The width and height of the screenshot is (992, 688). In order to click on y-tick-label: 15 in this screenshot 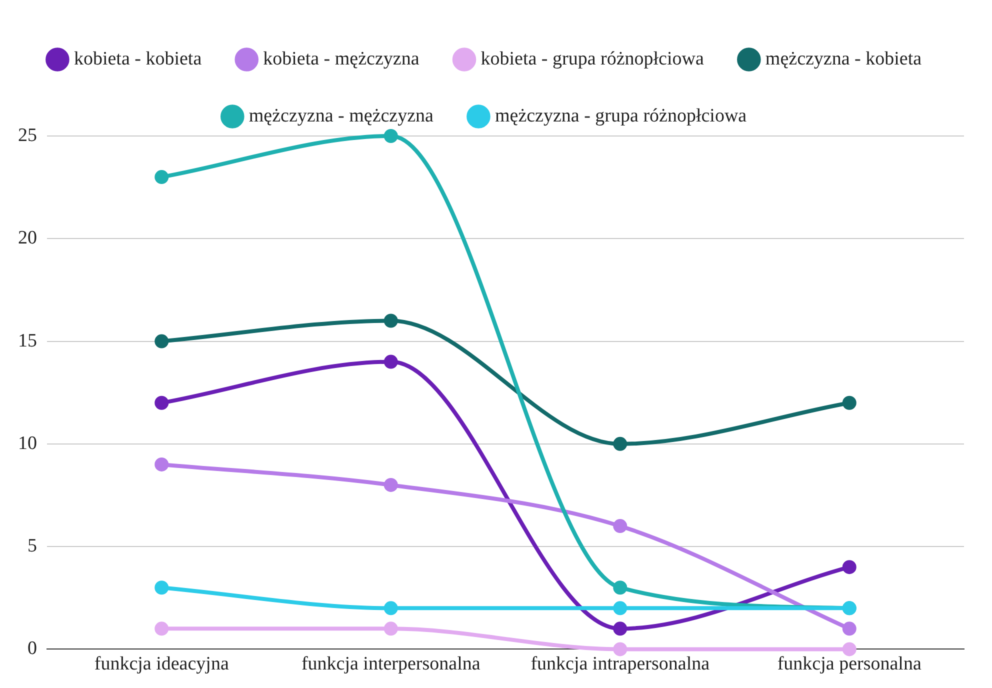, I will do `click(27, 341)`.